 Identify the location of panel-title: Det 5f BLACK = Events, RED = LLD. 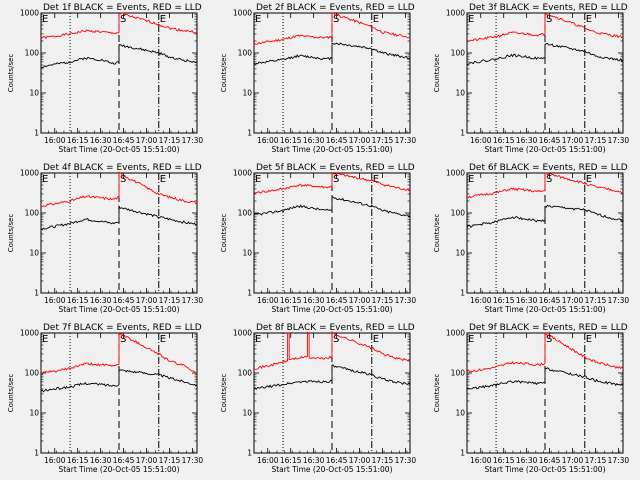
(335, 168).